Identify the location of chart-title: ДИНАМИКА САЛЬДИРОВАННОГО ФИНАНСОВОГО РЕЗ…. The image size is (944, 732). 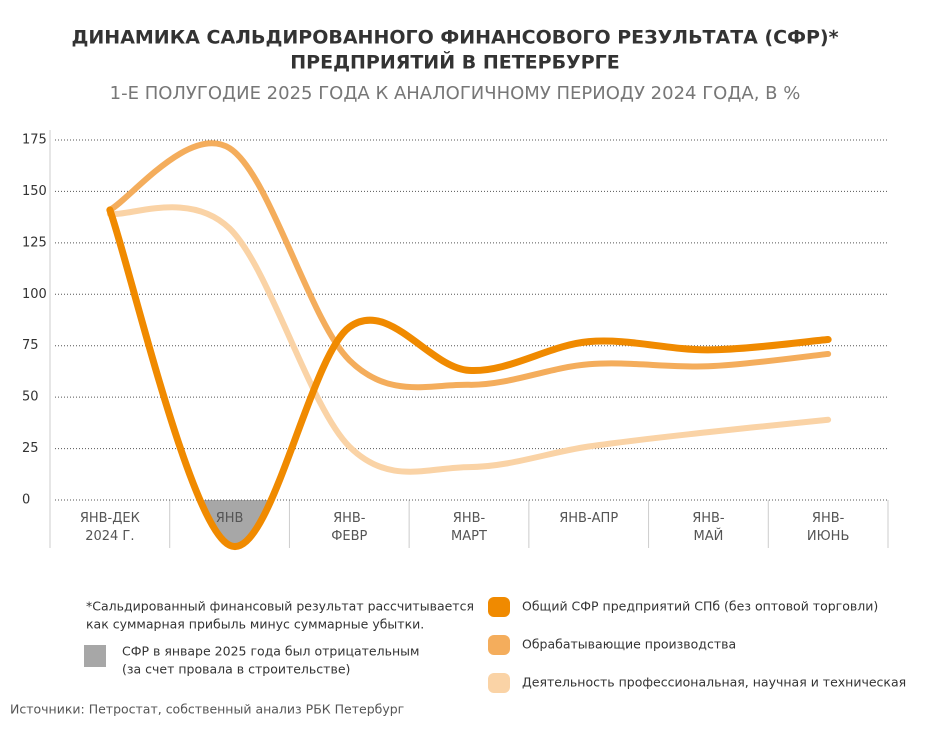
(454, 38).